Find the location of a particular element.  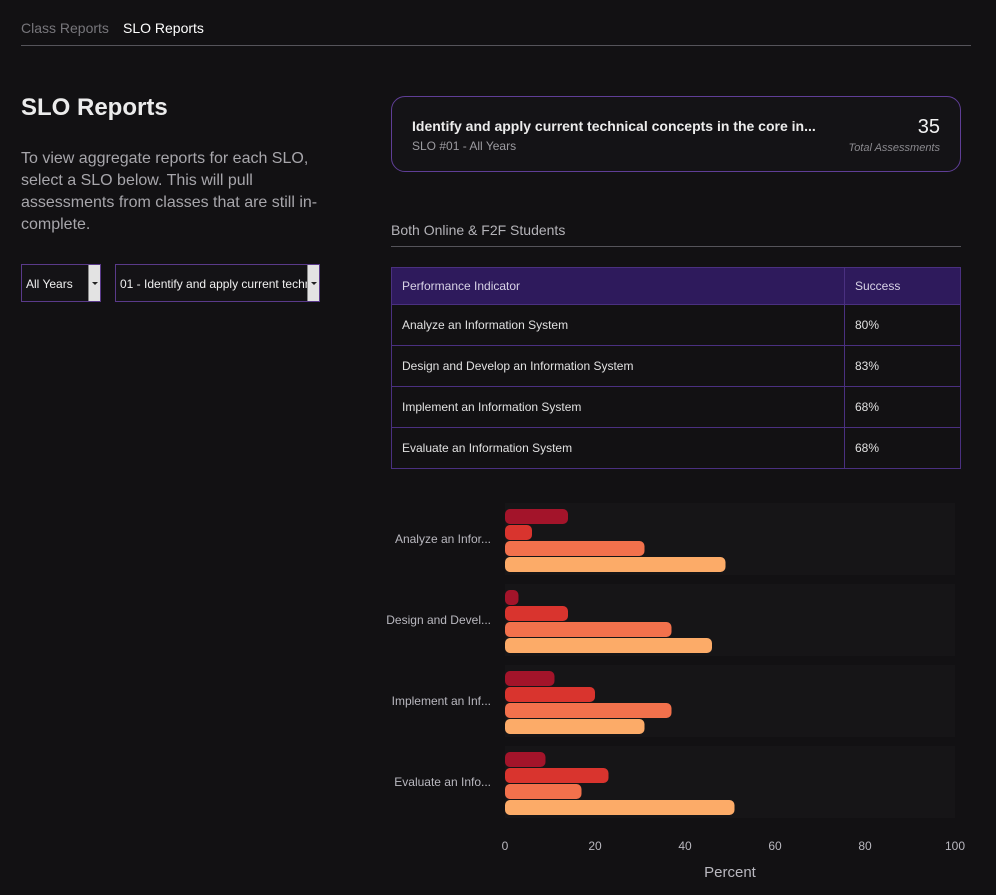

indicator-cell: Evaluate an Information System is located at coordinates (618, 448).